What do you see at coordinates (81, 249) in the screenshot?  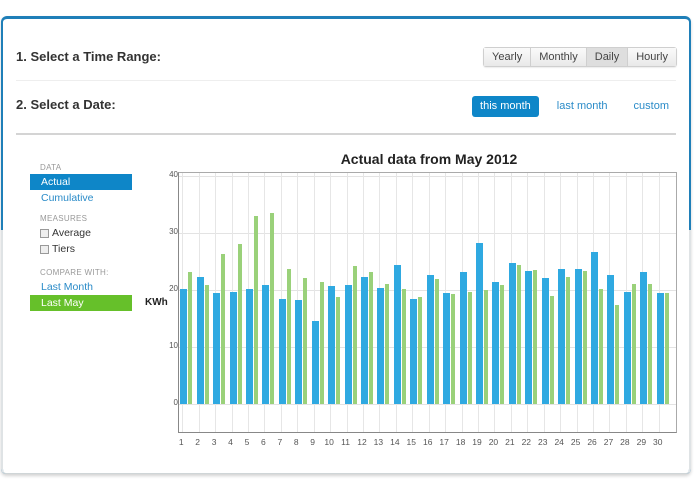 I see `measure-tiers-checkbox: Tiers` at bounding box center [81, 249].